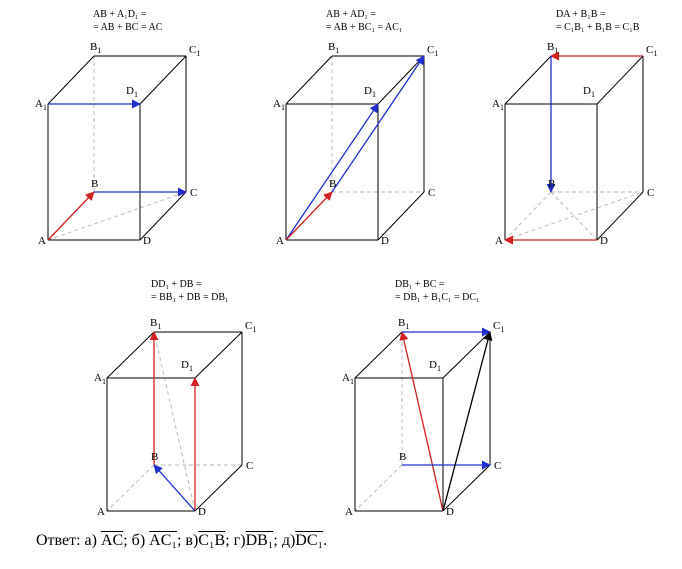 This screenshot has width=682, height=569. I want to click on vector-BC1, so click(378, 124).